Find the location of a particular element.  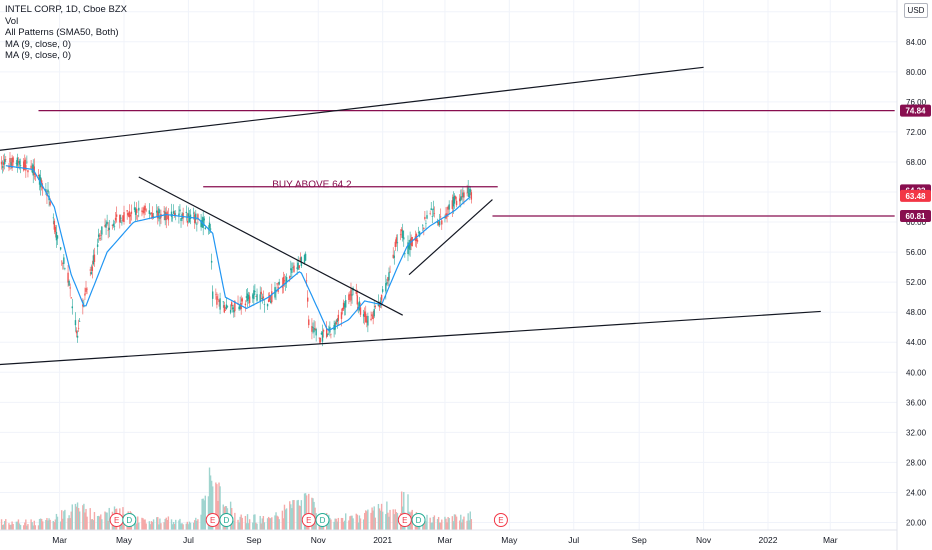

ma-indicator-label-1: MA (9, close, 0) is located at coordinates (38, 44).